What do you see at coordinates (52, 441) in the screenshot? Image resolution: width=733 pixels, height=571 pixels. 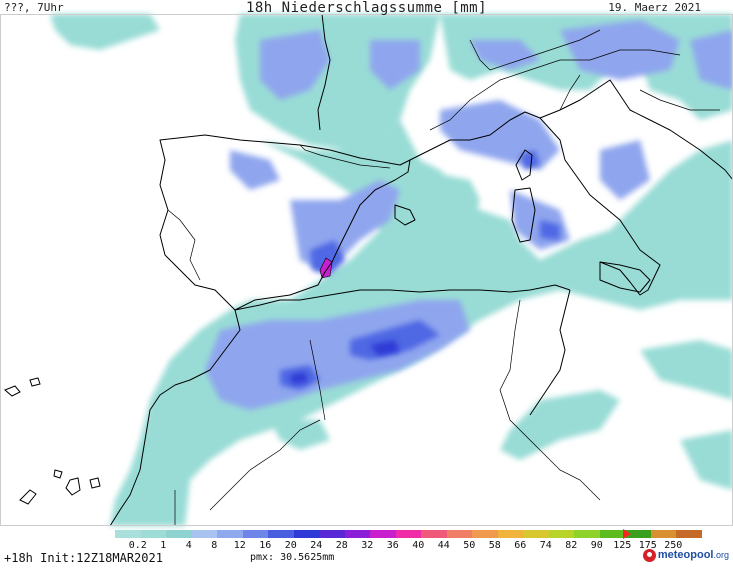 I see `canary-islands` at bounding box center [52, 441].